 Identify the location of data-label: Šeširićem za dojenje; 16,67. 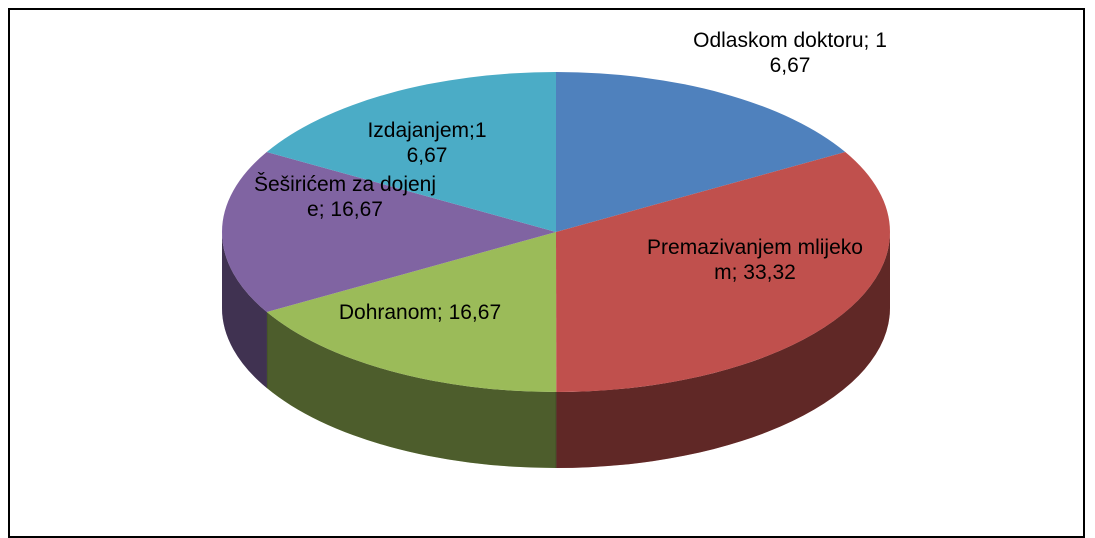
(345, 197).